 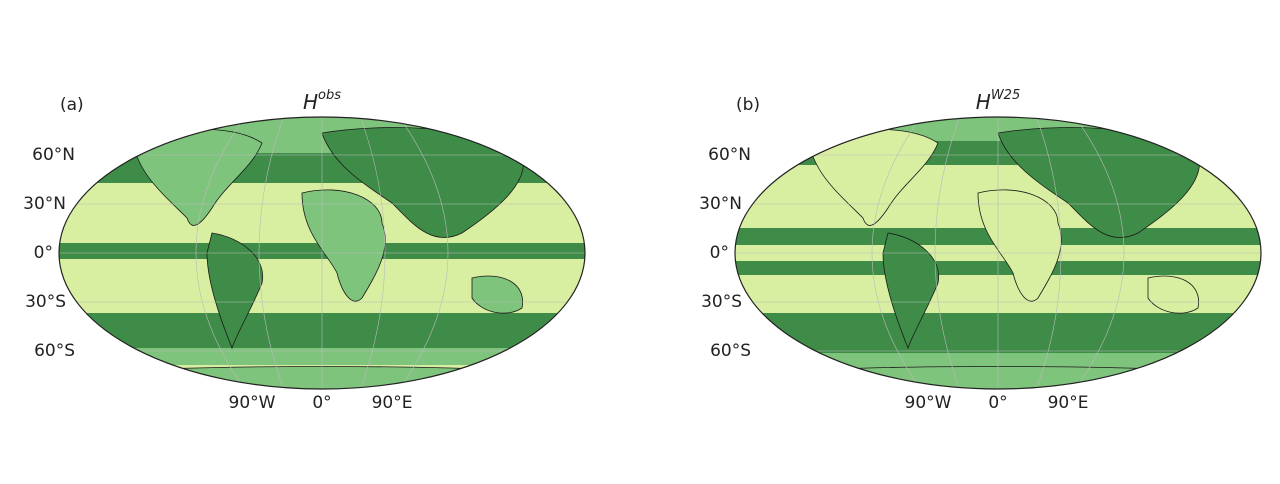 I want to click on panel-label: (a), so click(x=72, y=105).